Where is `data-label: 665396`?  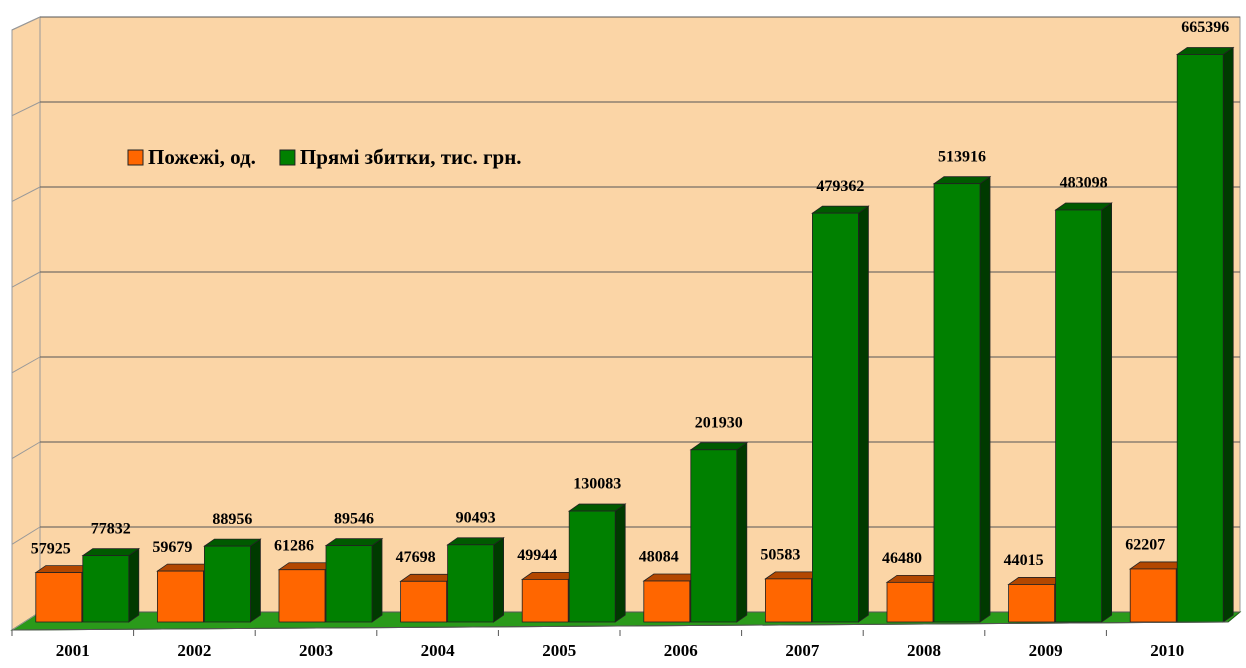
data-label: 665396 is located at coordinates (1205, 27).